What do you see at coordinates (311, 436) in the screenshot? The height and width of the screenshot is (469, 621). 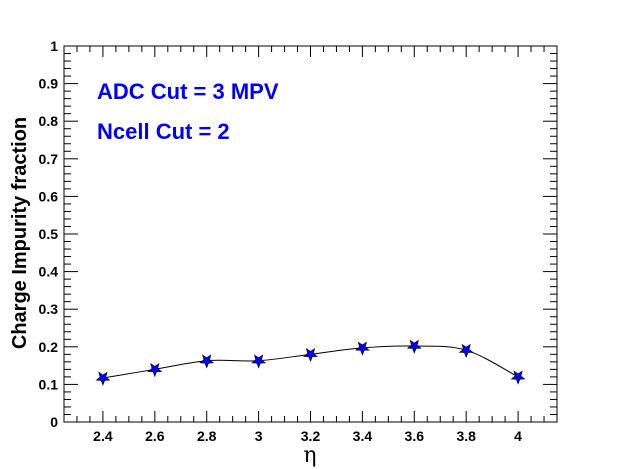 I see `x-tick-label: 3.2` at bounding box center [311, 436].